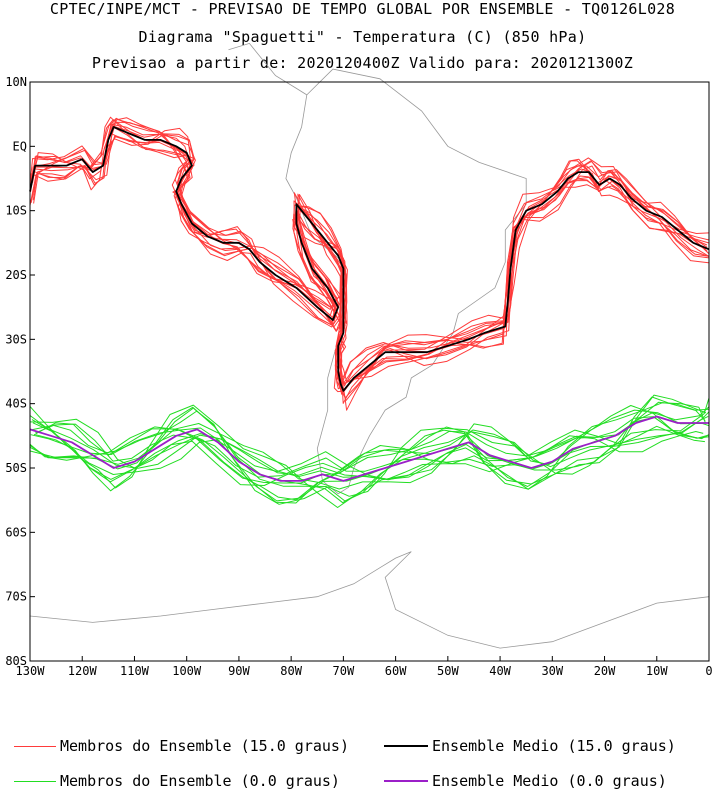 The height and width of the screenshot is (792, 725). Describe the element at coordinates (708, 671) in the screenshot. I see `x-tick-label-13: 0` at that location.